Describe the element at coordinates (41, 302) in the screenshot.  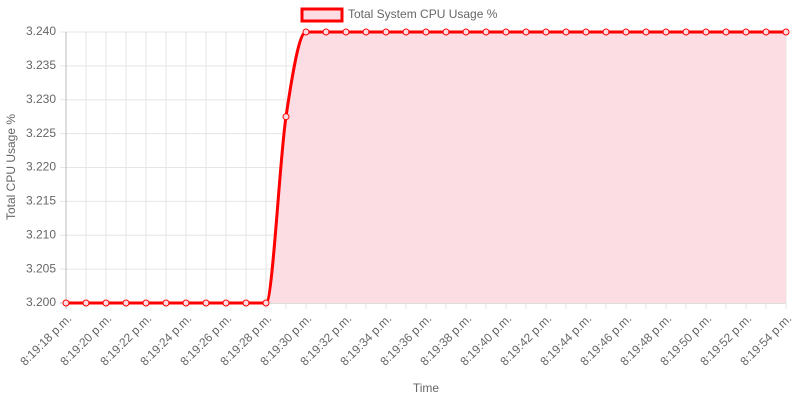
I see `y-tick-label: 3.200` at that location.